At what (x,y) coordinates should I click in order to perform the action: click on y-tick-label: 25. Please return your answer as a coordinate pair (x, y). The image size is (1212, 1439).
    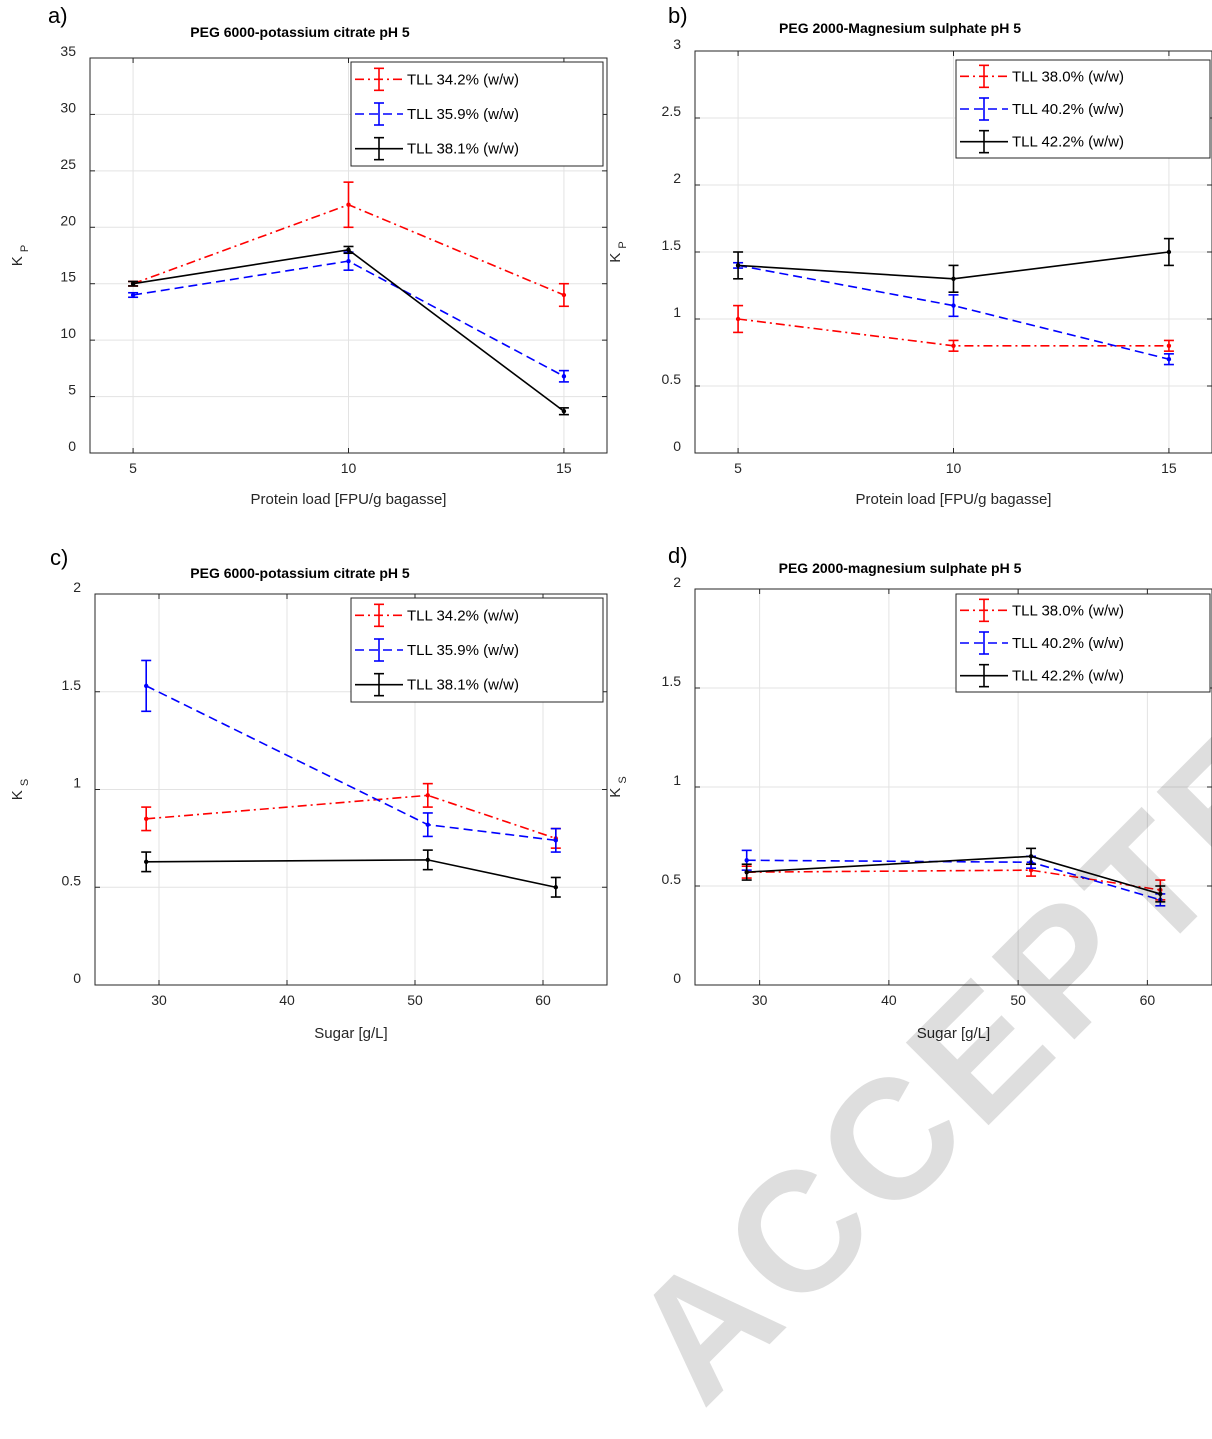
    Looking at the image, I should click on (68, 164).